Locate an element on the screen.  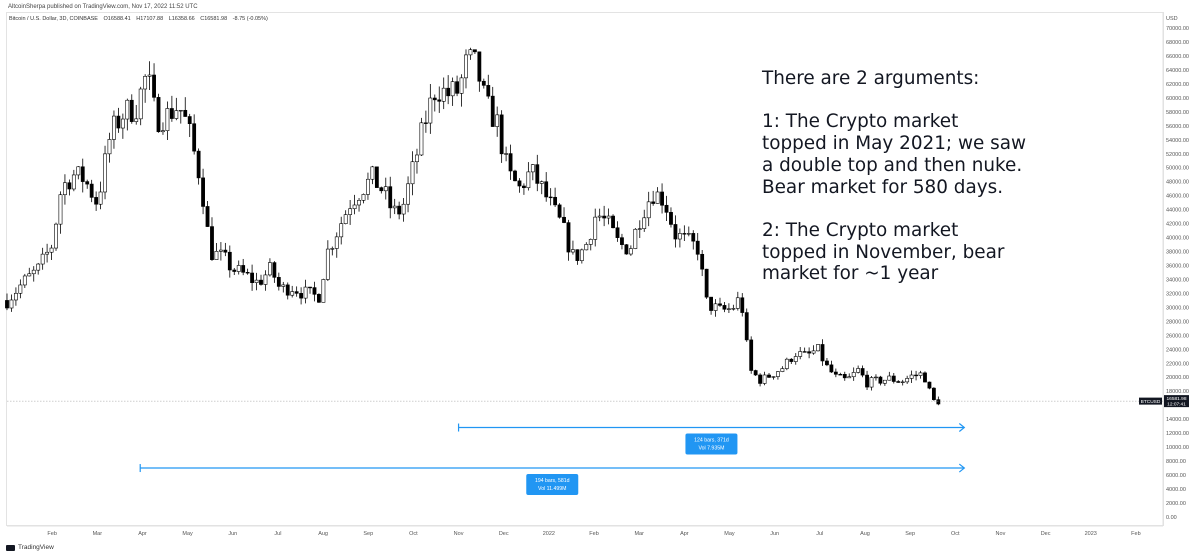
x-tick-label: Aug is located at coordinates (323, 534).